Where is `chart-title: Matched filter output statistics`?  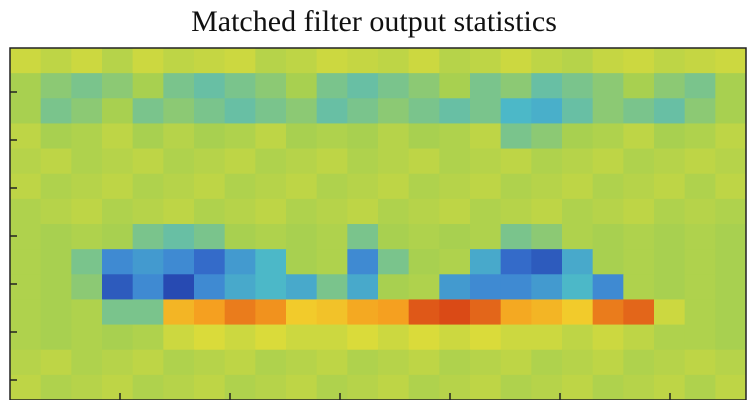
chart-title: Matched filter output statistics is located at coordinates (374, 21).